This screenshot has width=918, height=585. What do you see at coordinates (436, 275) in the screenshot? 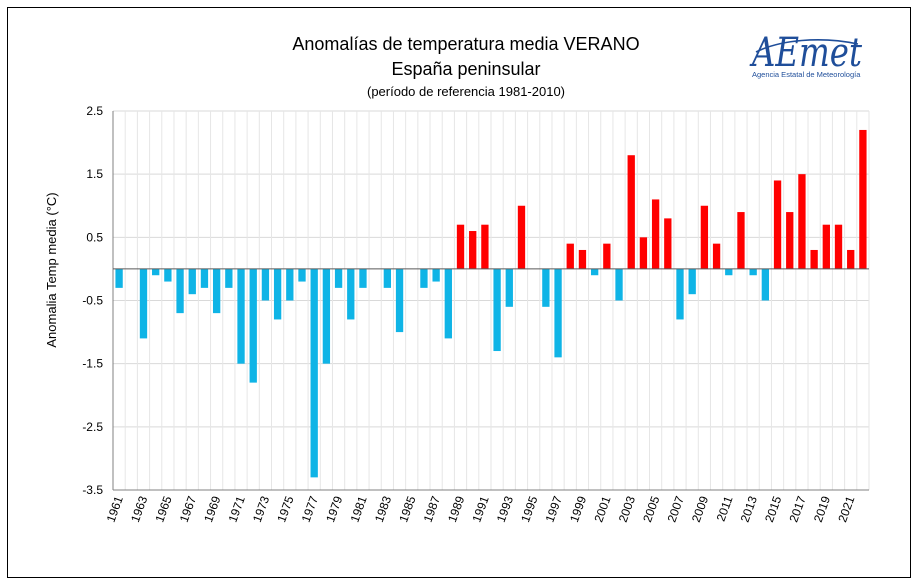
I see `bar-1987` at bounding box center [436, 275].